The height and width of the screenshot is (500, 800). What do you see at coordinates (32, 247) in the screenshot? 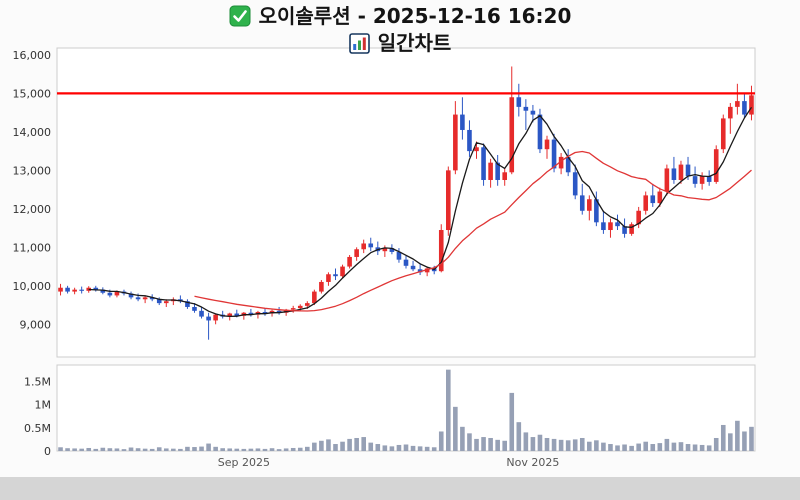
I see `svg-text: 11,000` at bounding box center [32, 247].